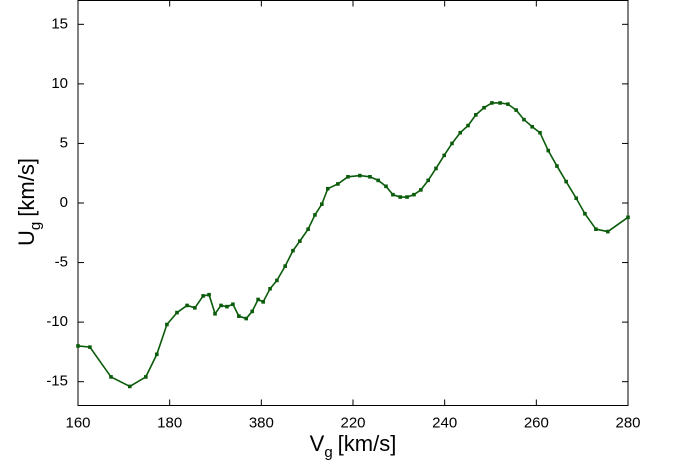 The width and height of the screenshot is (676, 476). Describe the element at coordinates (59, 83) in the screenshot. I see `y-tick-label: 10` at that location.